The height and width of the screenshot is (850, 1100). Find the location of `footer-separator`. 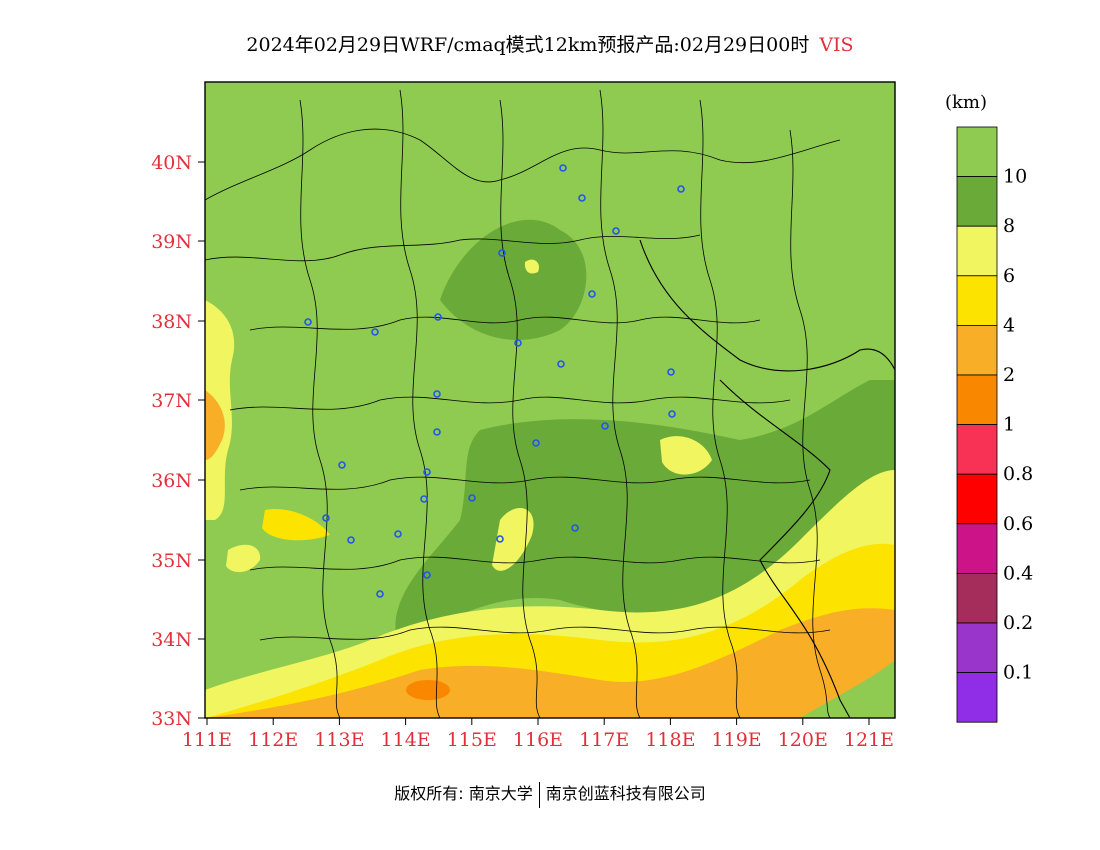

footer-separator is located at coordinates (539, 794).